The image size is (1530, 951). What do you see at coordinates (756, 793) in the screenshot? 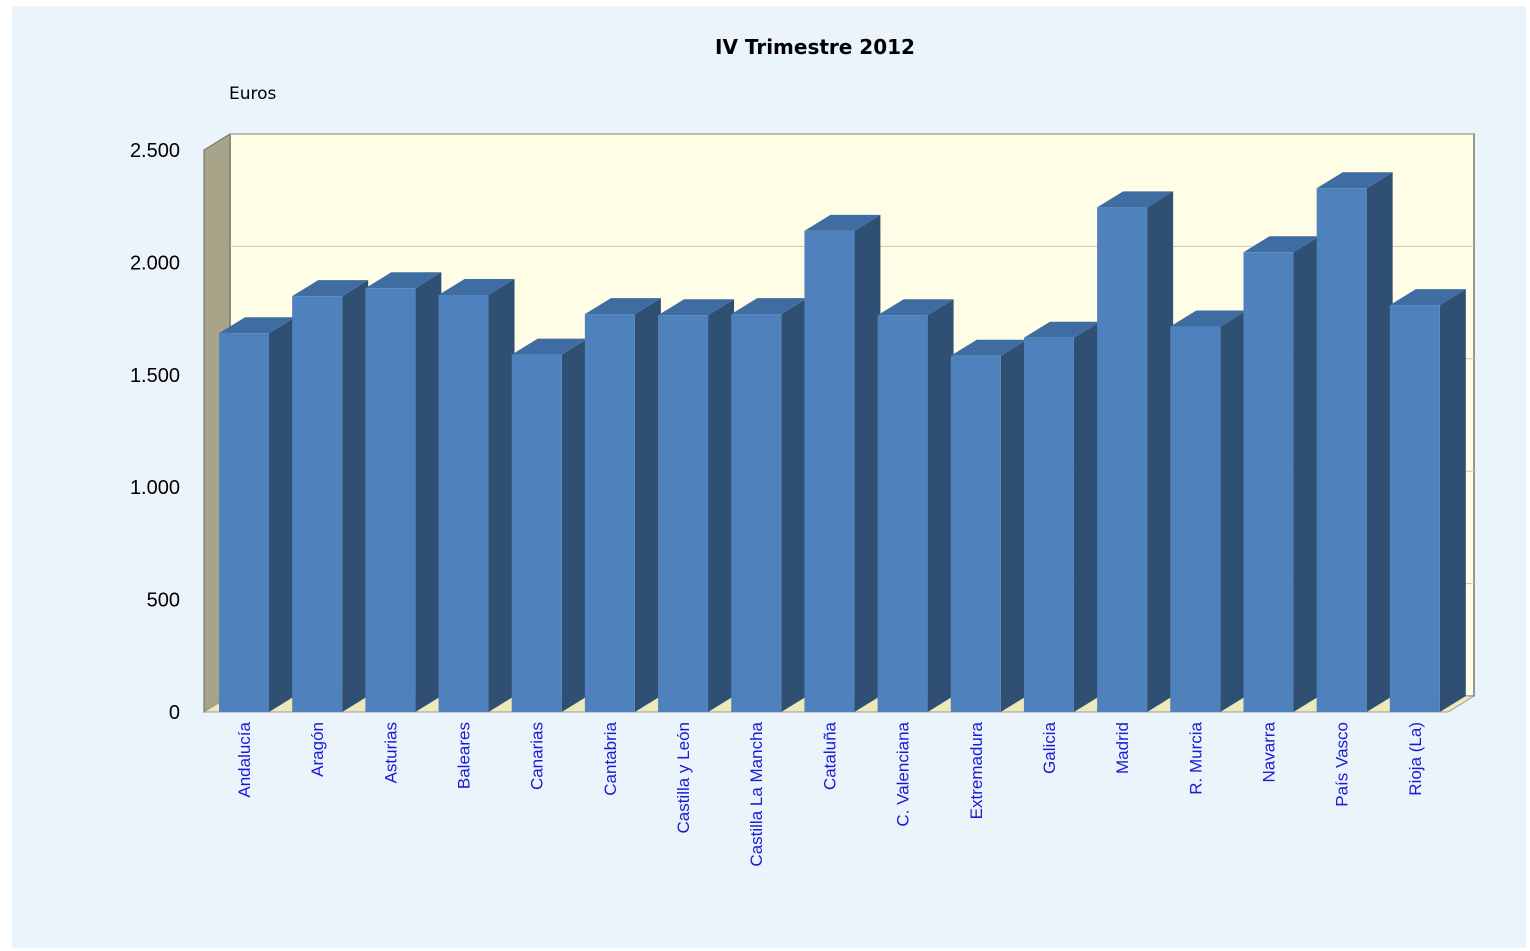
I see `x-tick-label: Castilla La Mancha` at bounding box center [756, 793].